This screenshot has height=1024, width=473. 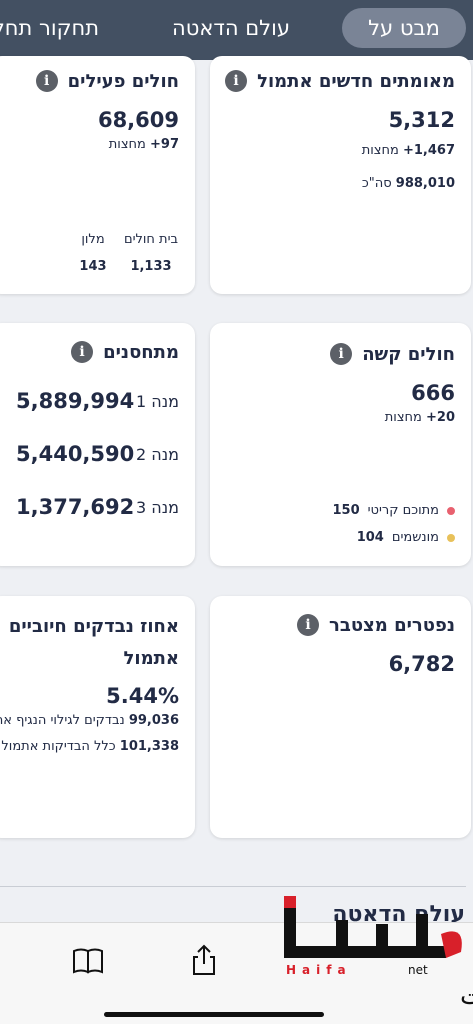 What do you see at coordinates (142, 696) in the screenshot?
I see `positive-value: 5.44%` at bounding box center [142, 696].